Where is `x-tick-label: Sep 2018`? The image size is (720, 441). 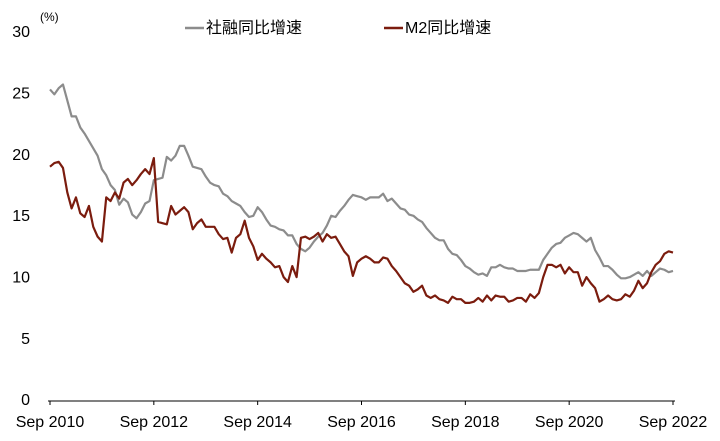 x-tick-label: Sep 2018 is located at coordinates (465, 422).